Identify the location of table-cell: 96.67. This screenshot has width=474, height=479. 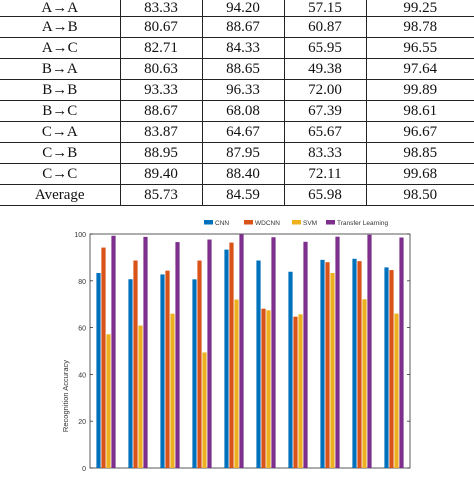
(419, 132).